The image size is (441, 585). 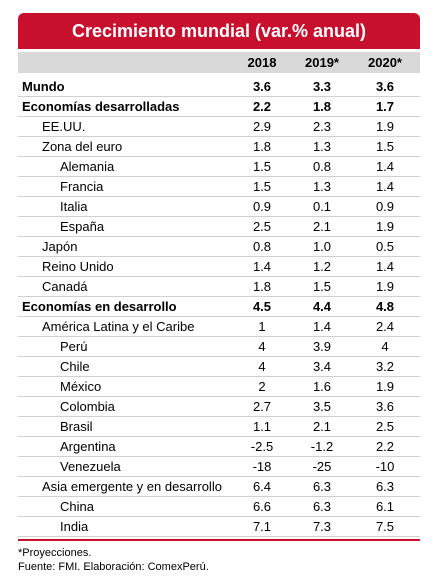 What do you see at coordinates (322, 406) in the screenshot?
I see `cell-value: 3.5` at bounding box center [322, 406].